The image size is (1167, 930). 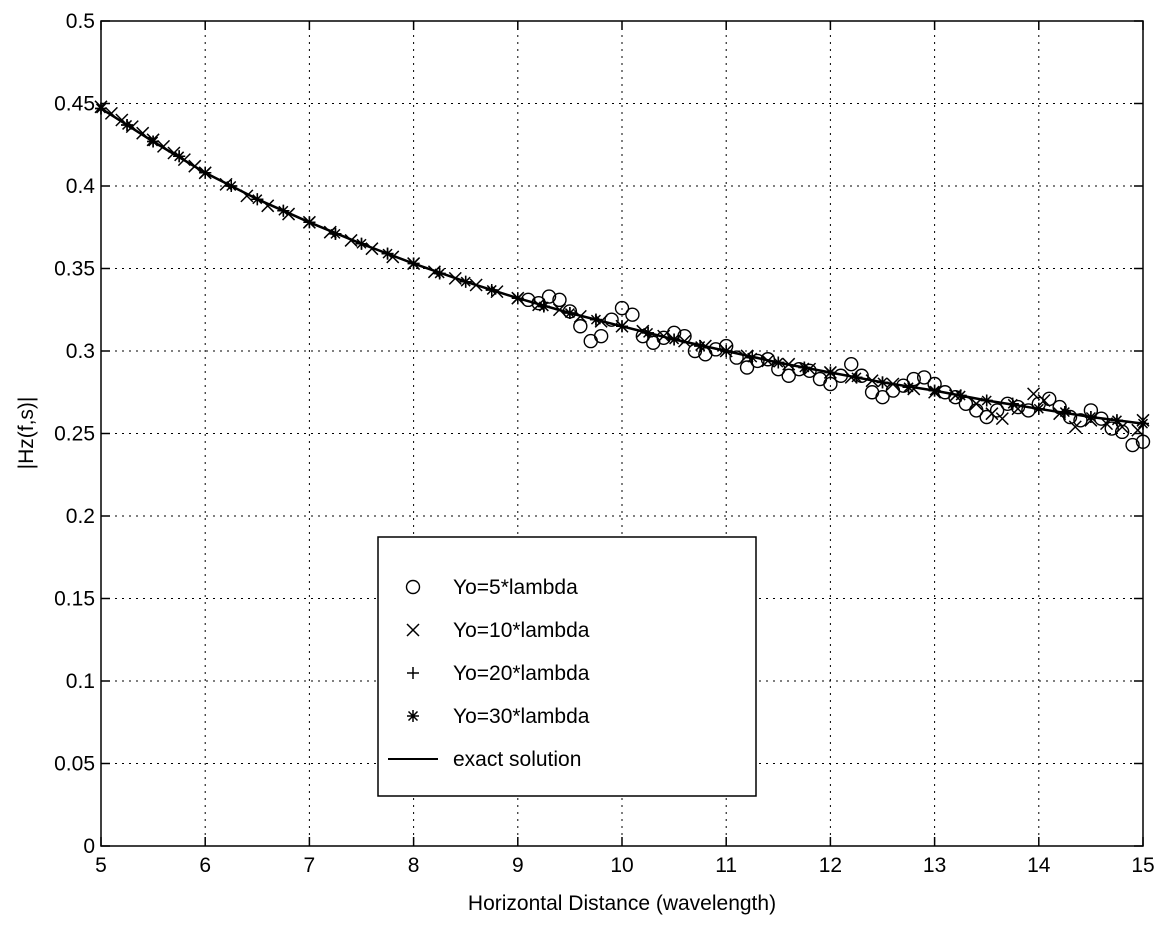 What do you see at coordinates (1039, 865) in the screenshot?
I see `x-tick-label: 14` at bounding box center [1039, 865].